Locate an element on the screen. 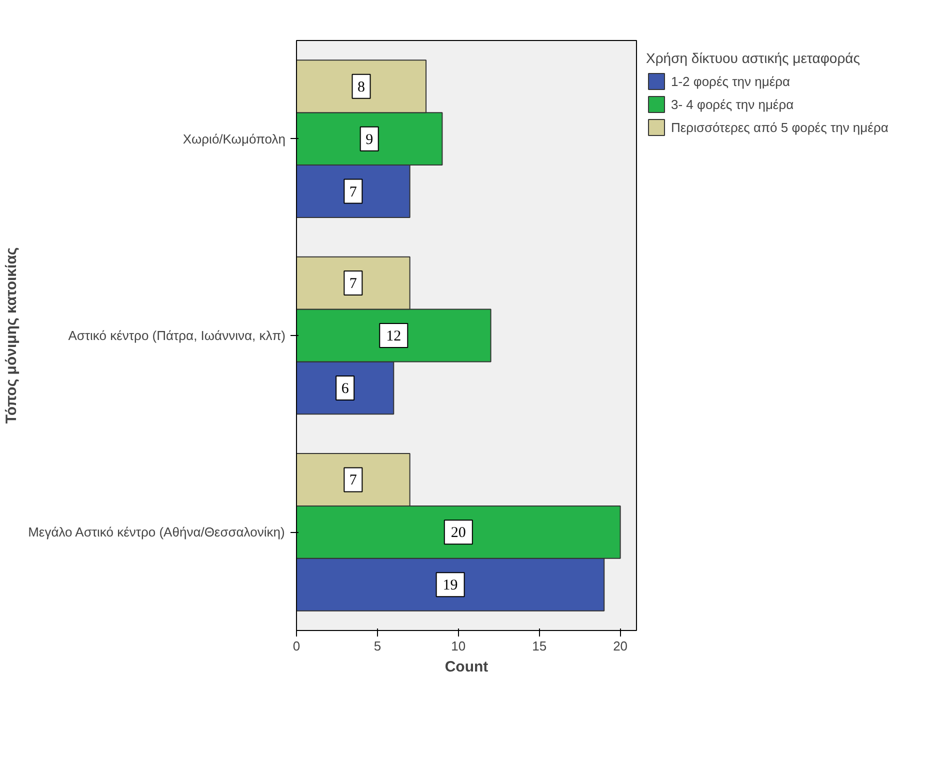 This screenshot has width=938, height=758. x-tick-label: 10 is located at coordinates (458, 646).